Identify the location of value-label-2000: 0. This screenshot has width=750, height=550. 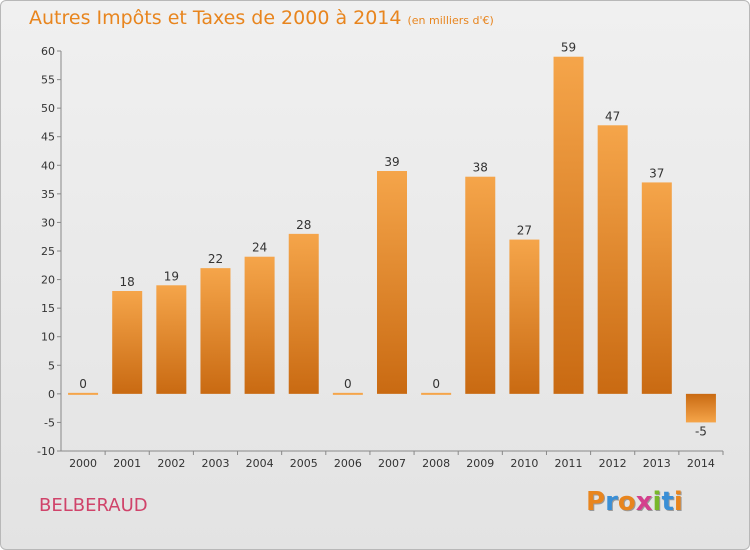
(83, 384).